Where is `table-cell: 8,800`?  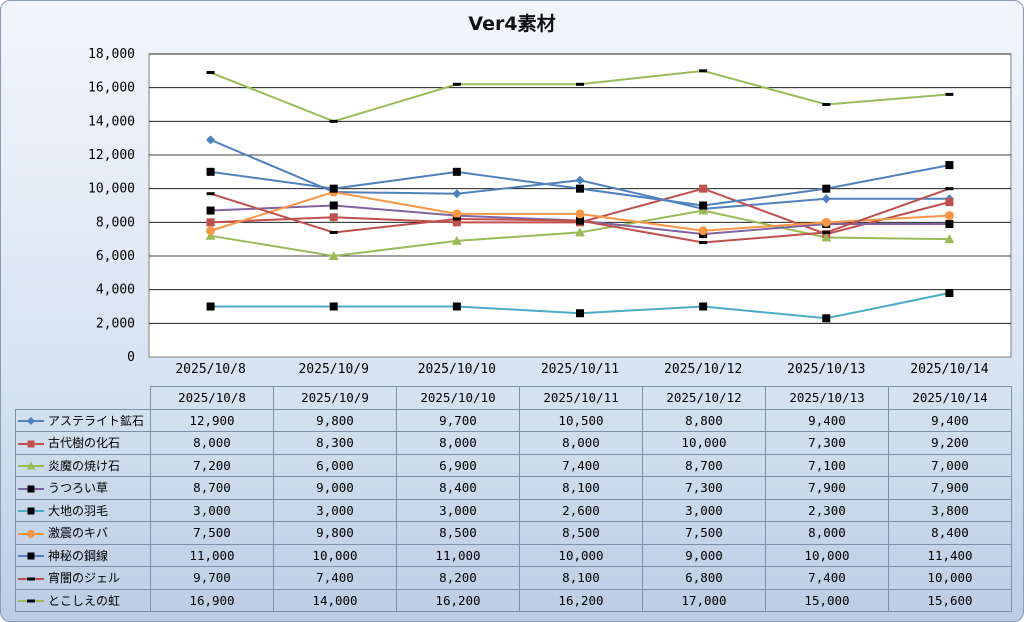
table-cell: 8,800 is located at coordinates (704, 420).